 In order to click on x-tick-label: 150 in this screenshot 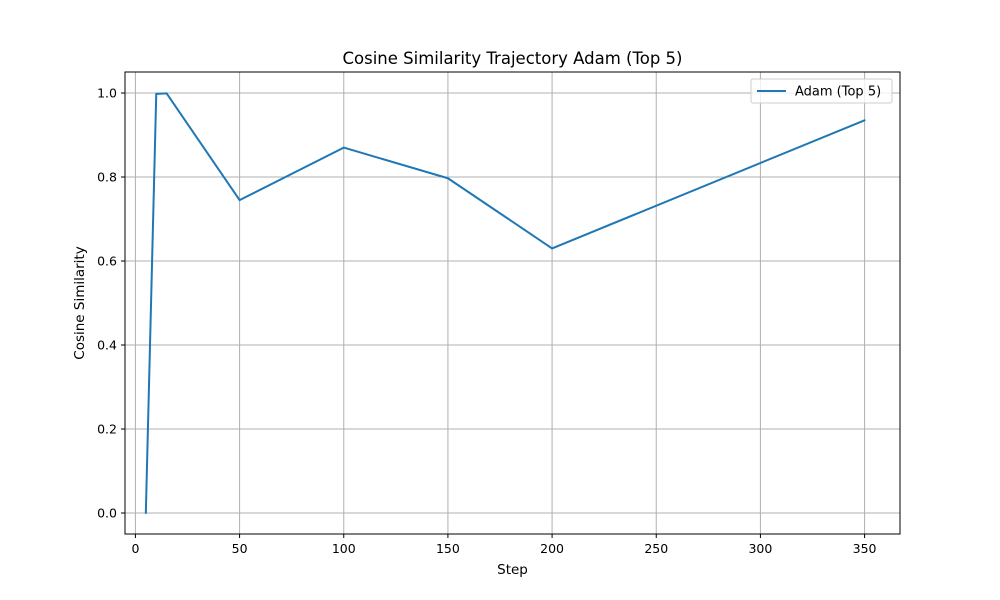, I will do `click(448, 548)`.